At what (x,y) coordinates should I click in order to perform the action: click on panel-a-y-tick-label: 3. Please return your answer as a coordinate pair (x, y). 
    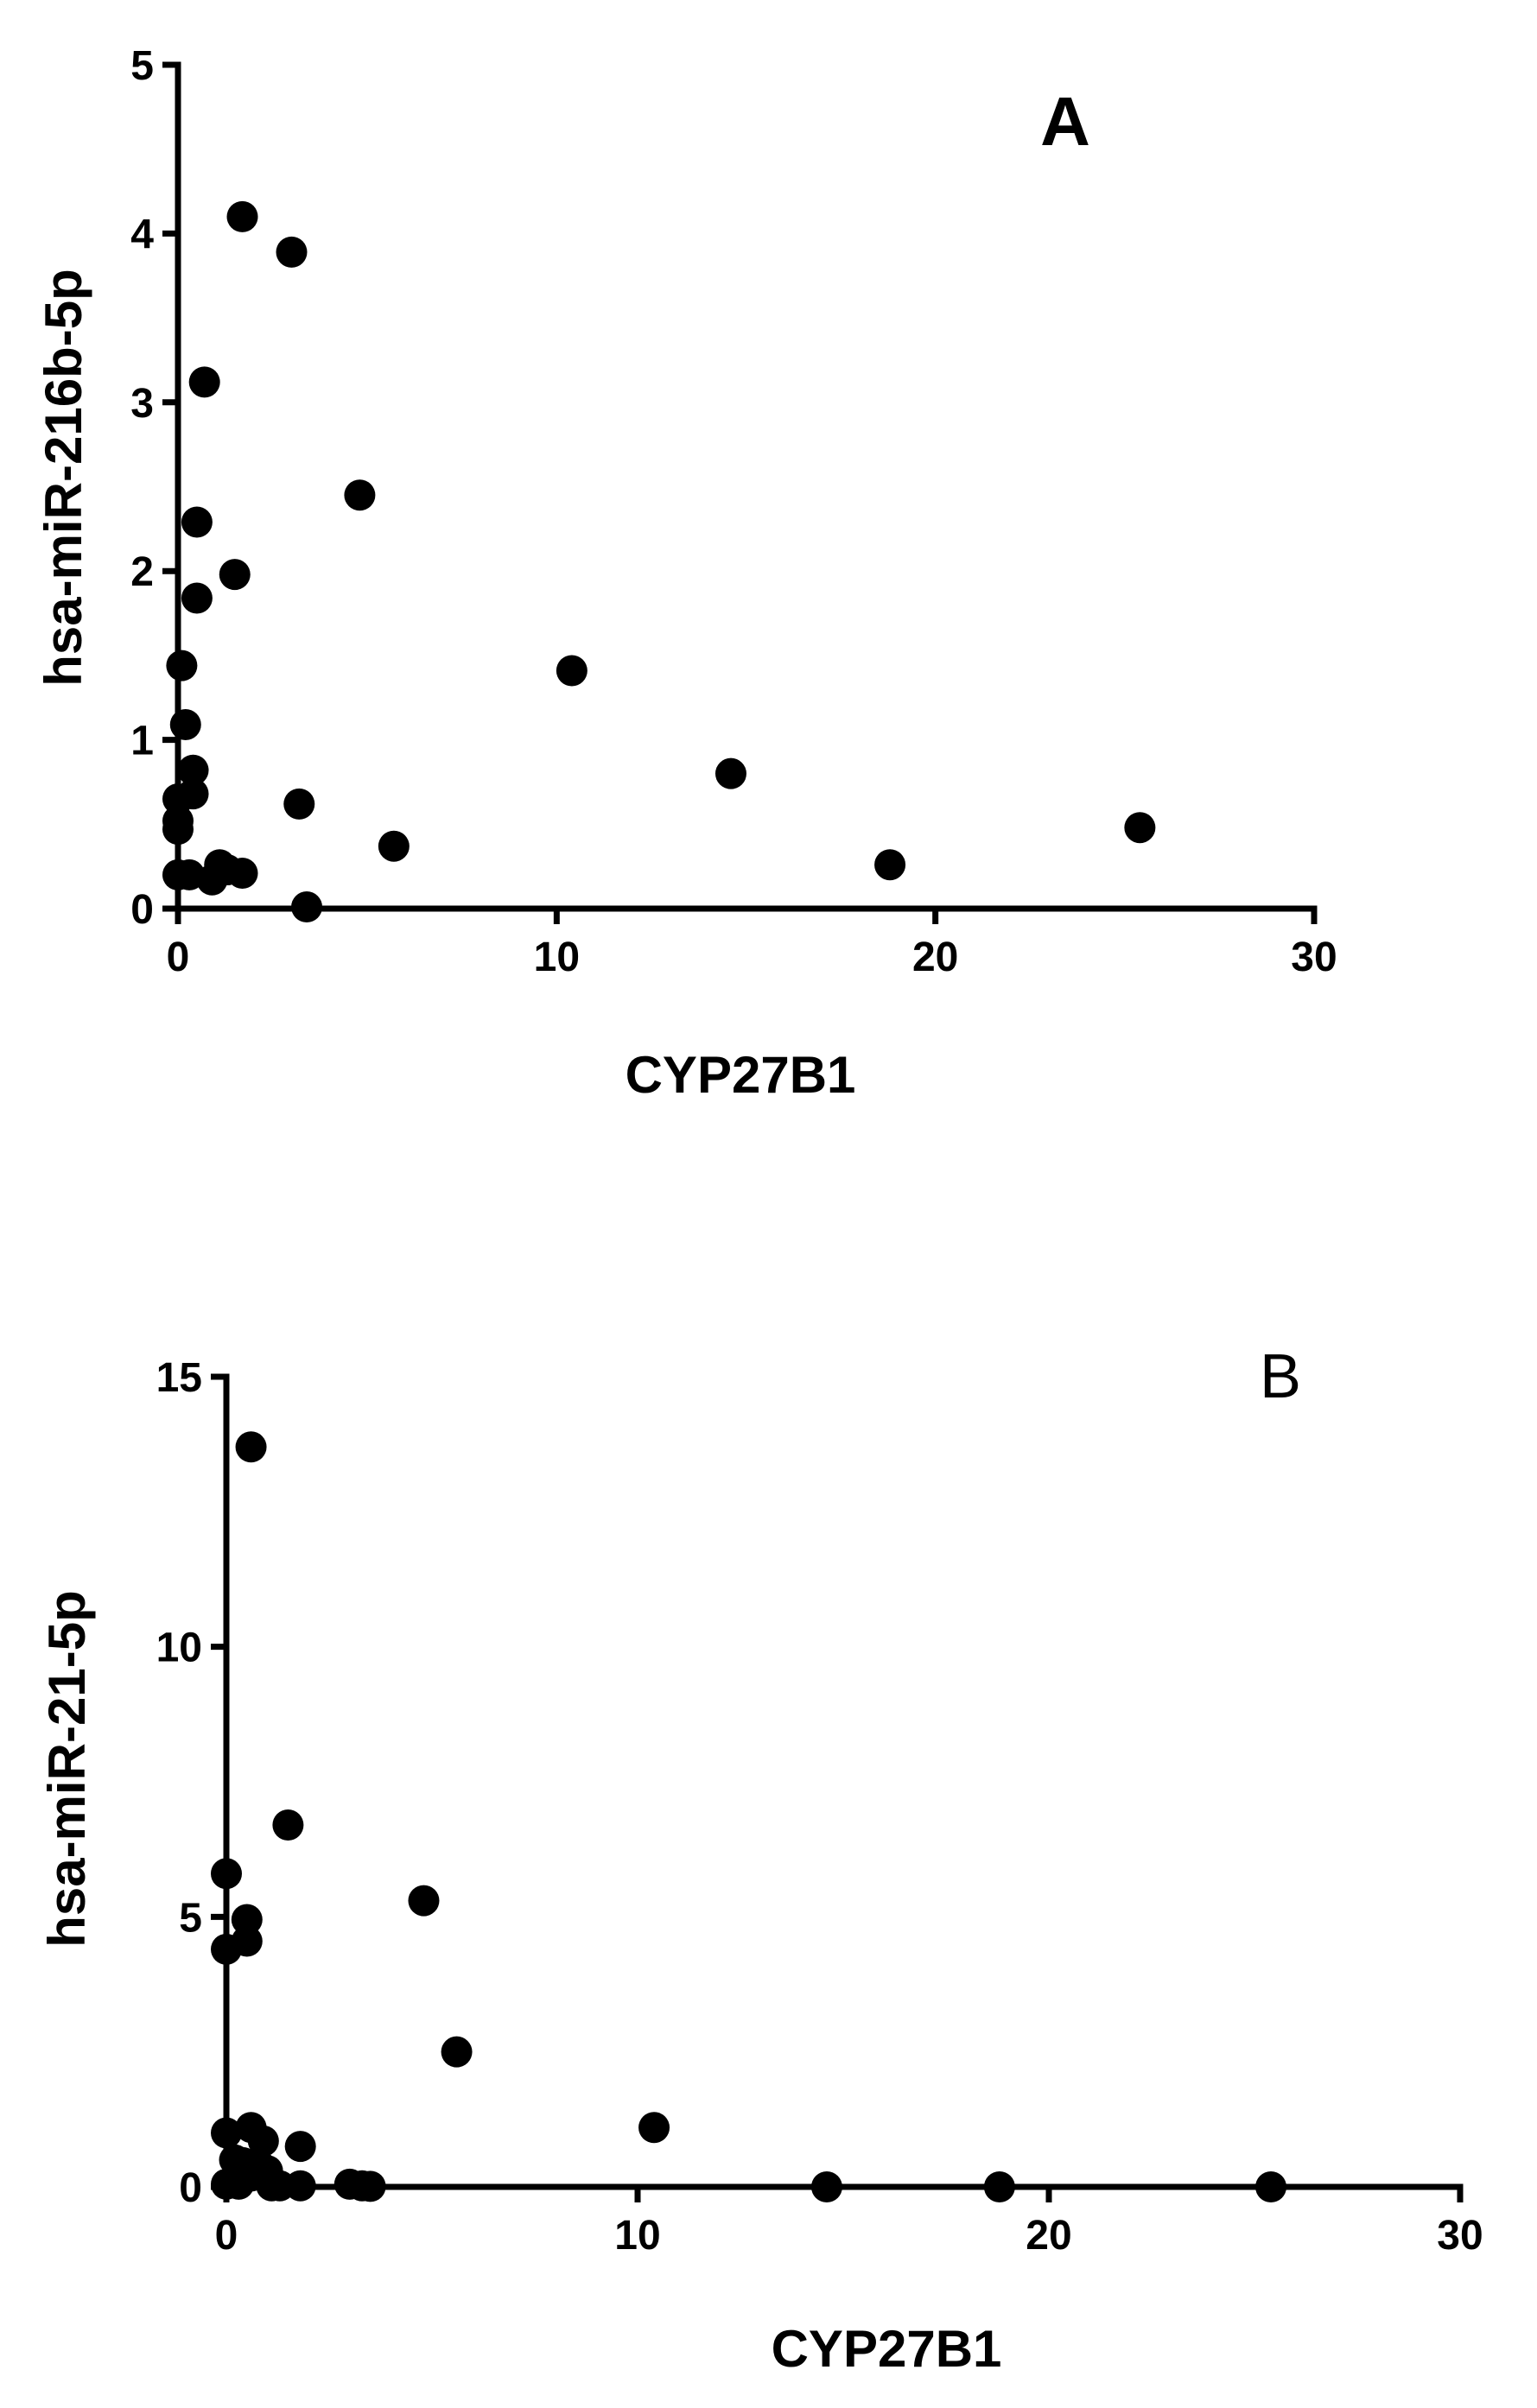
    Looking at the image, I should click on (142, 404).